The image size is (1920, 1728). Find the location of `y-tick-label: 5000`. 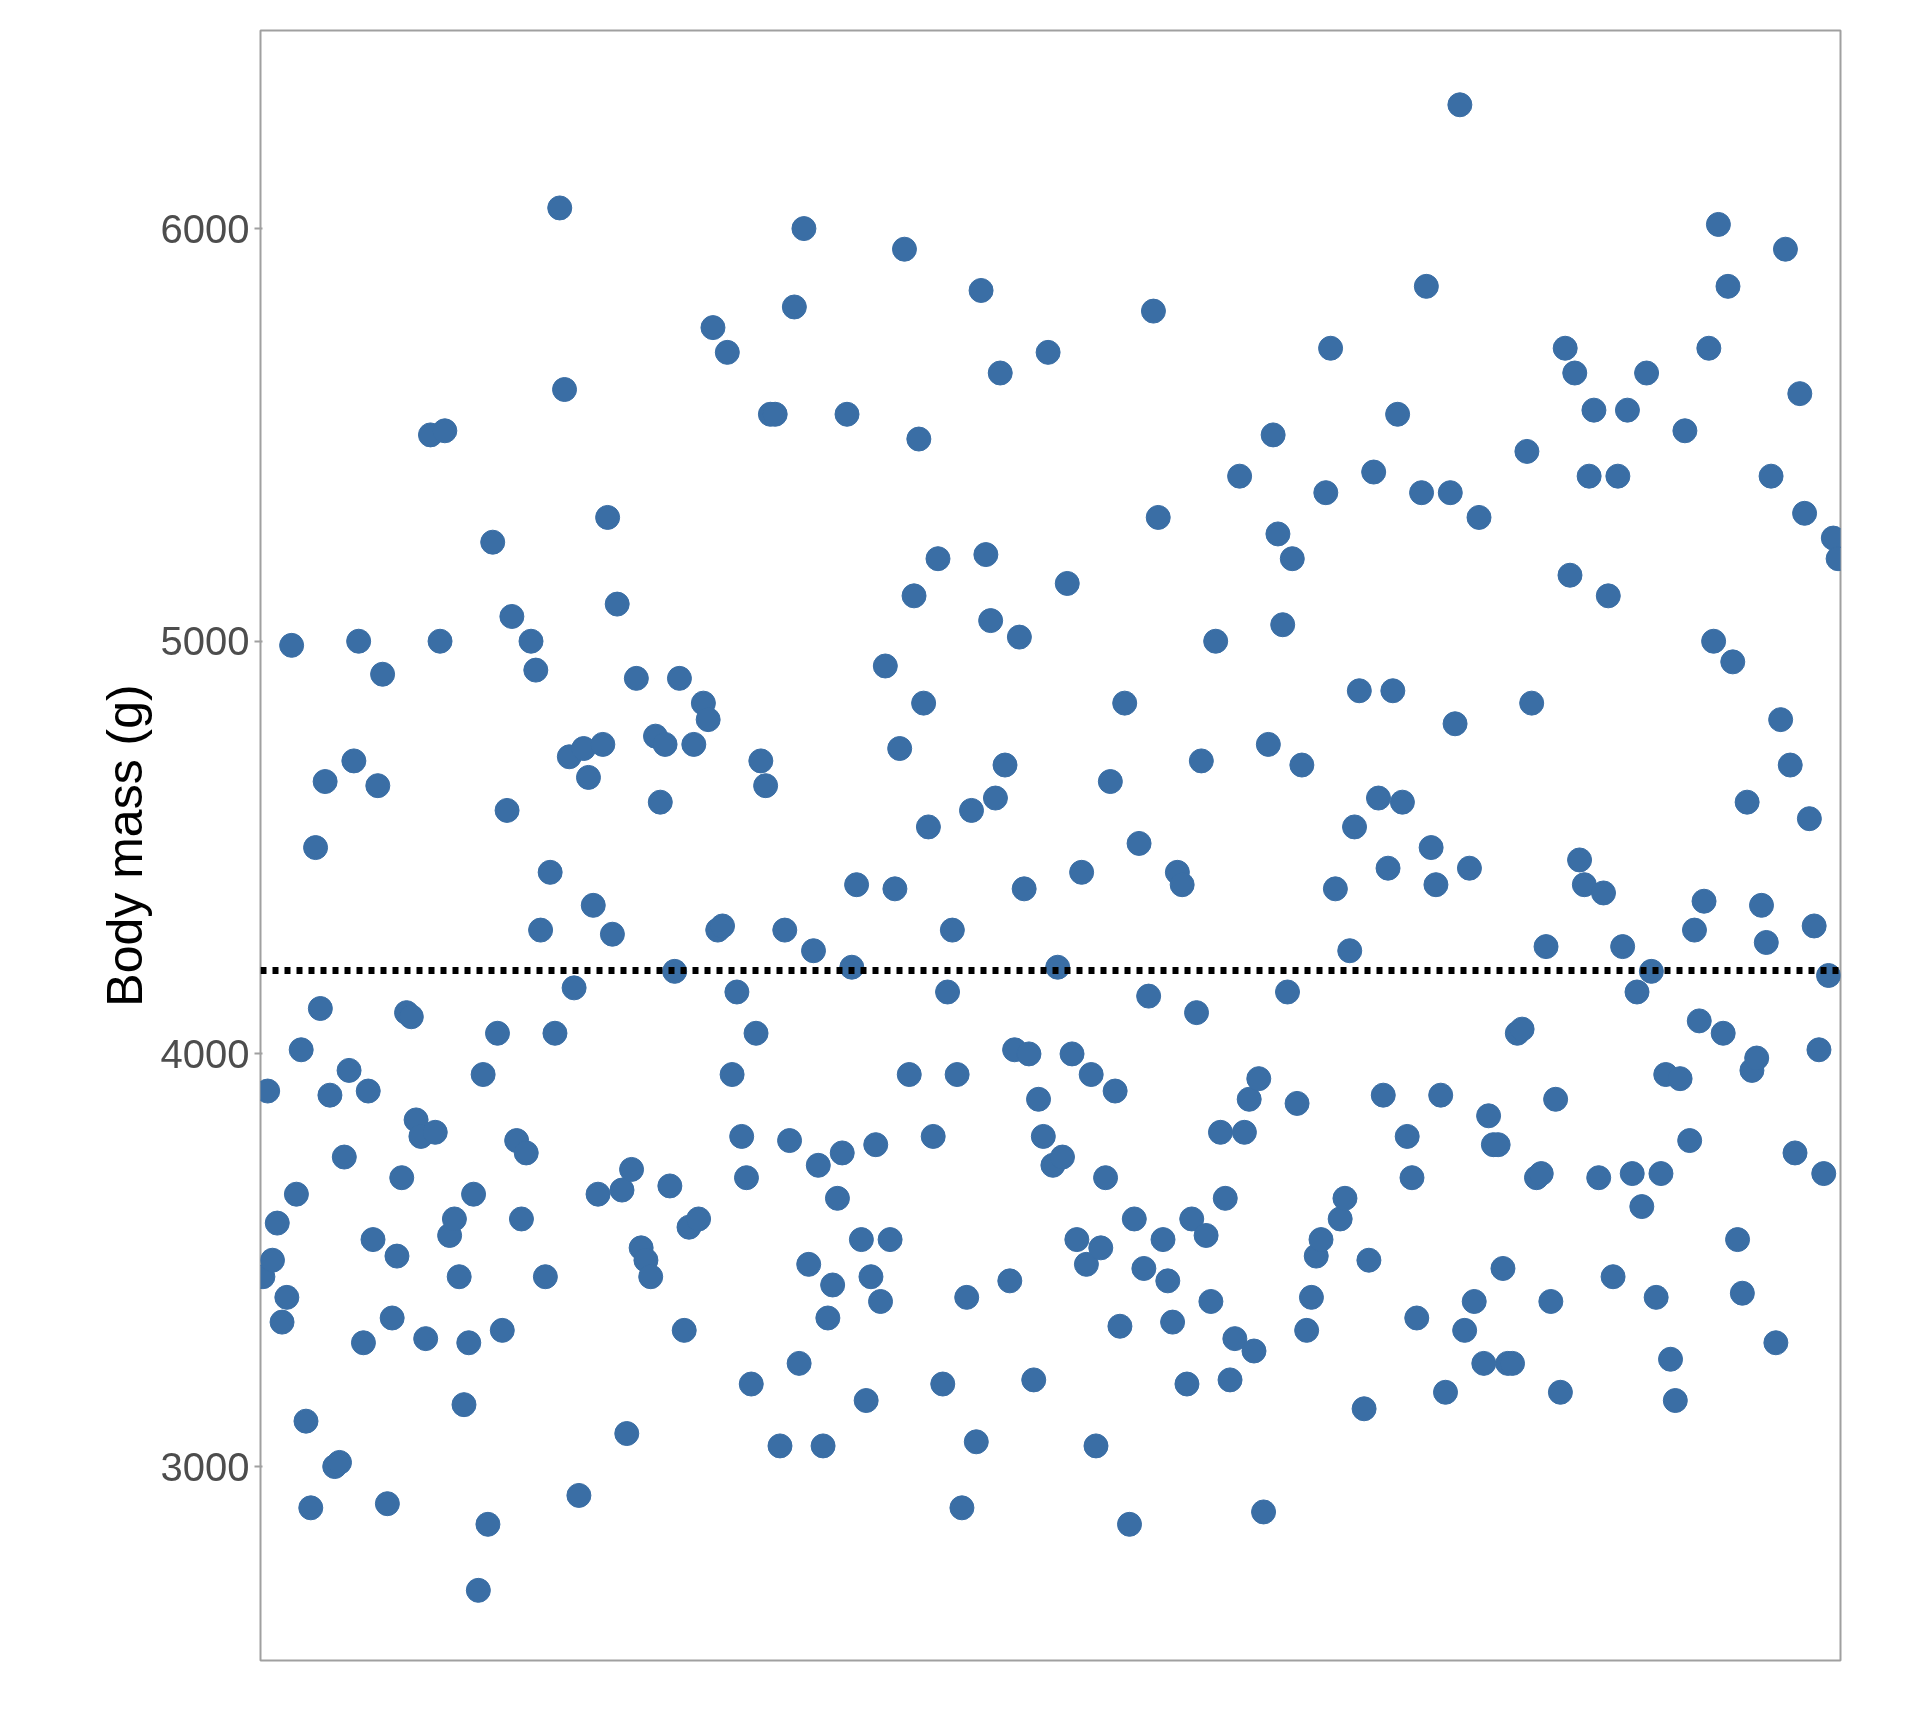

y-tick-label: 5000 is located at coordinates (205, 641).